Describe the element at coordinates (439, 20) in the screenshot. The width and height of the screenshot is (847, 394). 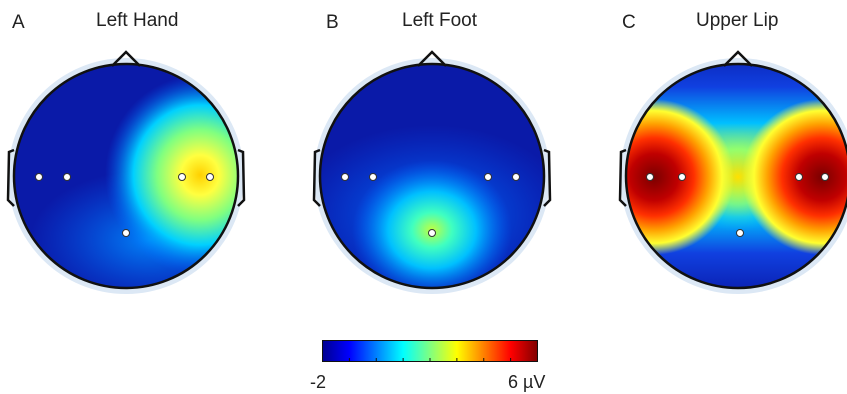
I see `panel-title-left-foot: Left Foot` at that location.